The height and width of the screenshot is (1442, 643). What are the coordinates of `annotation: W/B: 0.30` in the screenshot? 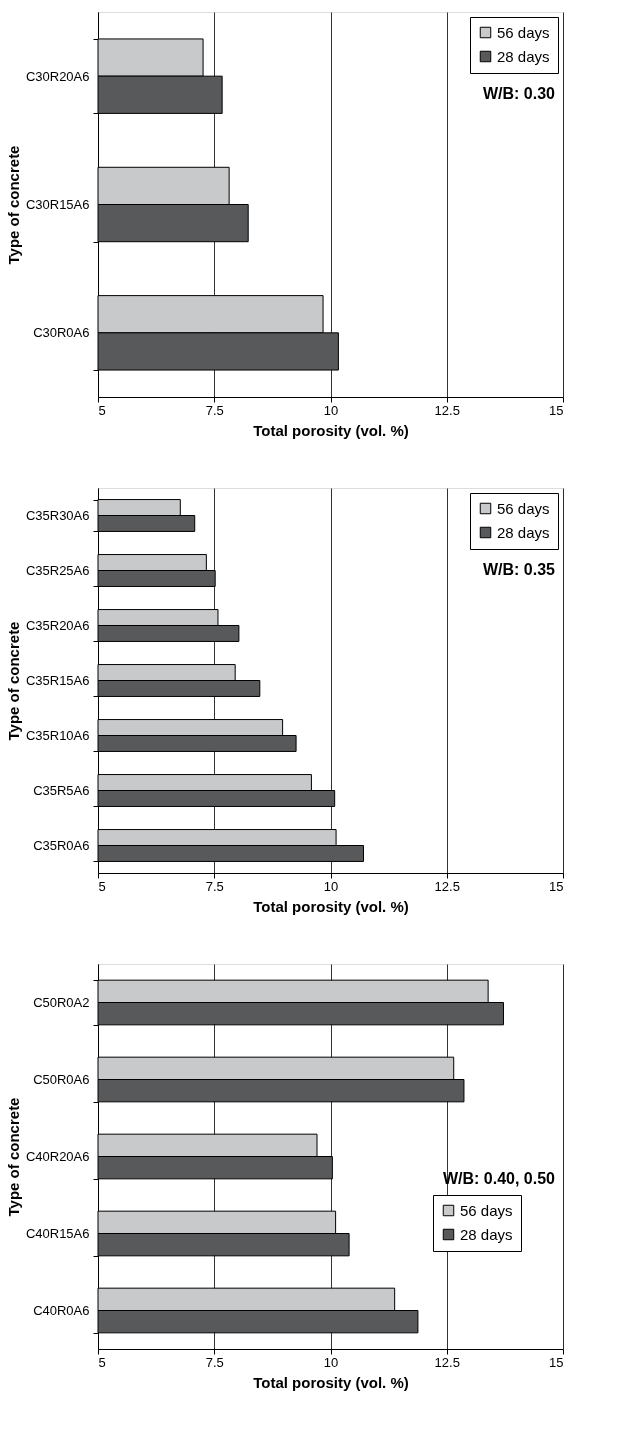 It's located at (519, 93).